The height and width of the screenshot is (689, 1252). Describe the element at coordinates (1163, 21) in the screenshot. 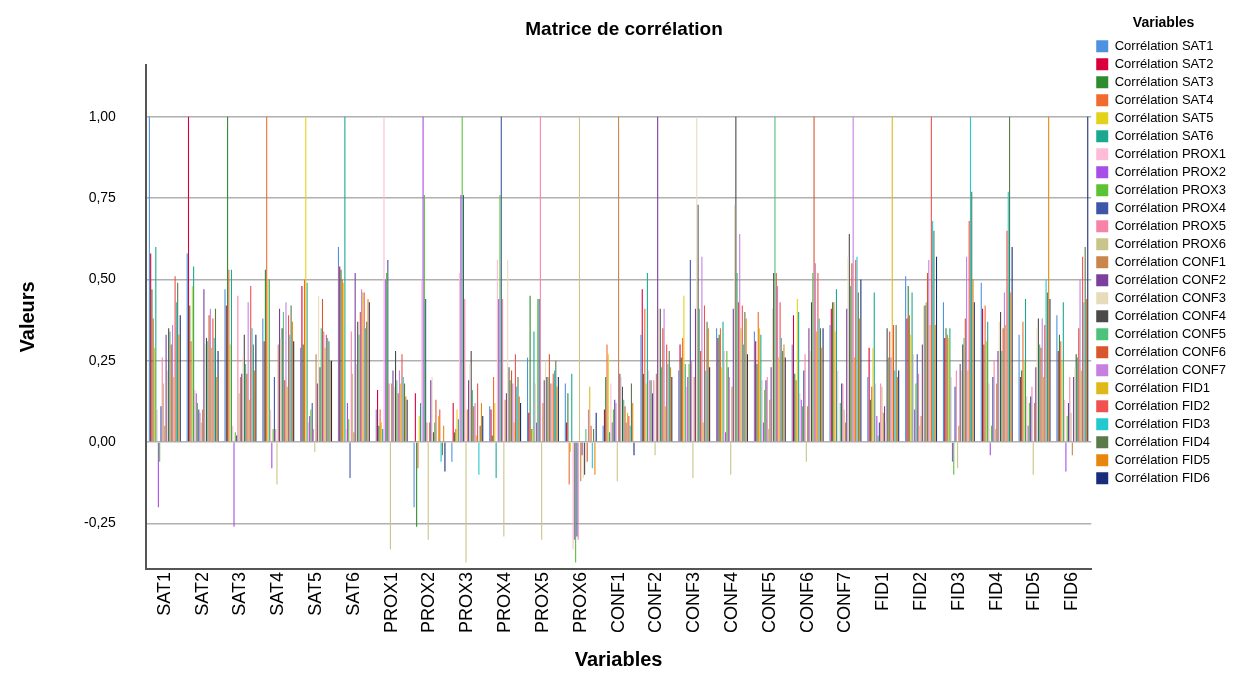

I see `legend-title: Variables` at that location.